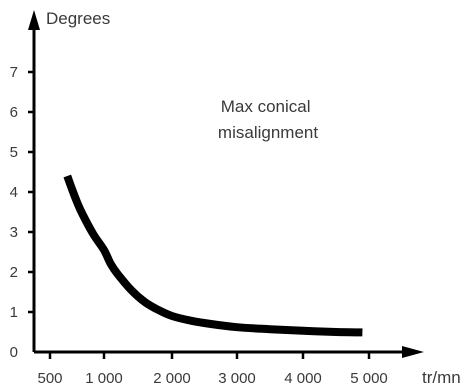 This screenshot has height=386, width=473. What do you see at coordinates (268, 119) in the screenshot?
I see `annotation: Max conical misalignment` at bounding box center [268, 119].